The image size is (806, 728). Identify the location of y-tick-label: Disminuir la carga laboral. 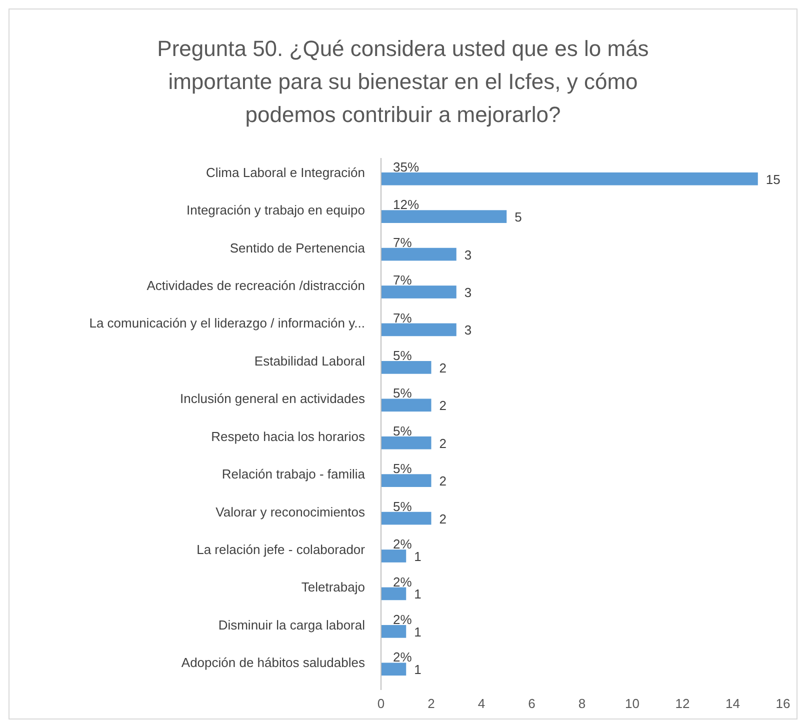
(292, 624).